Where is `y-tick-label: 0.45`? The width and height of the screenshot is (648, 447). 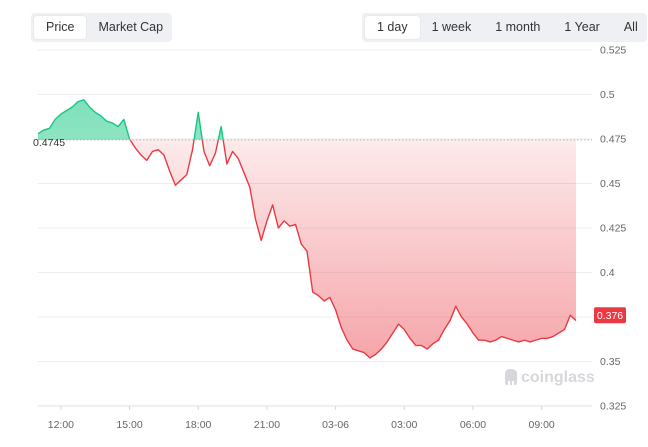
y-tick-label: 0.45 is located at coordinates (610, 184).